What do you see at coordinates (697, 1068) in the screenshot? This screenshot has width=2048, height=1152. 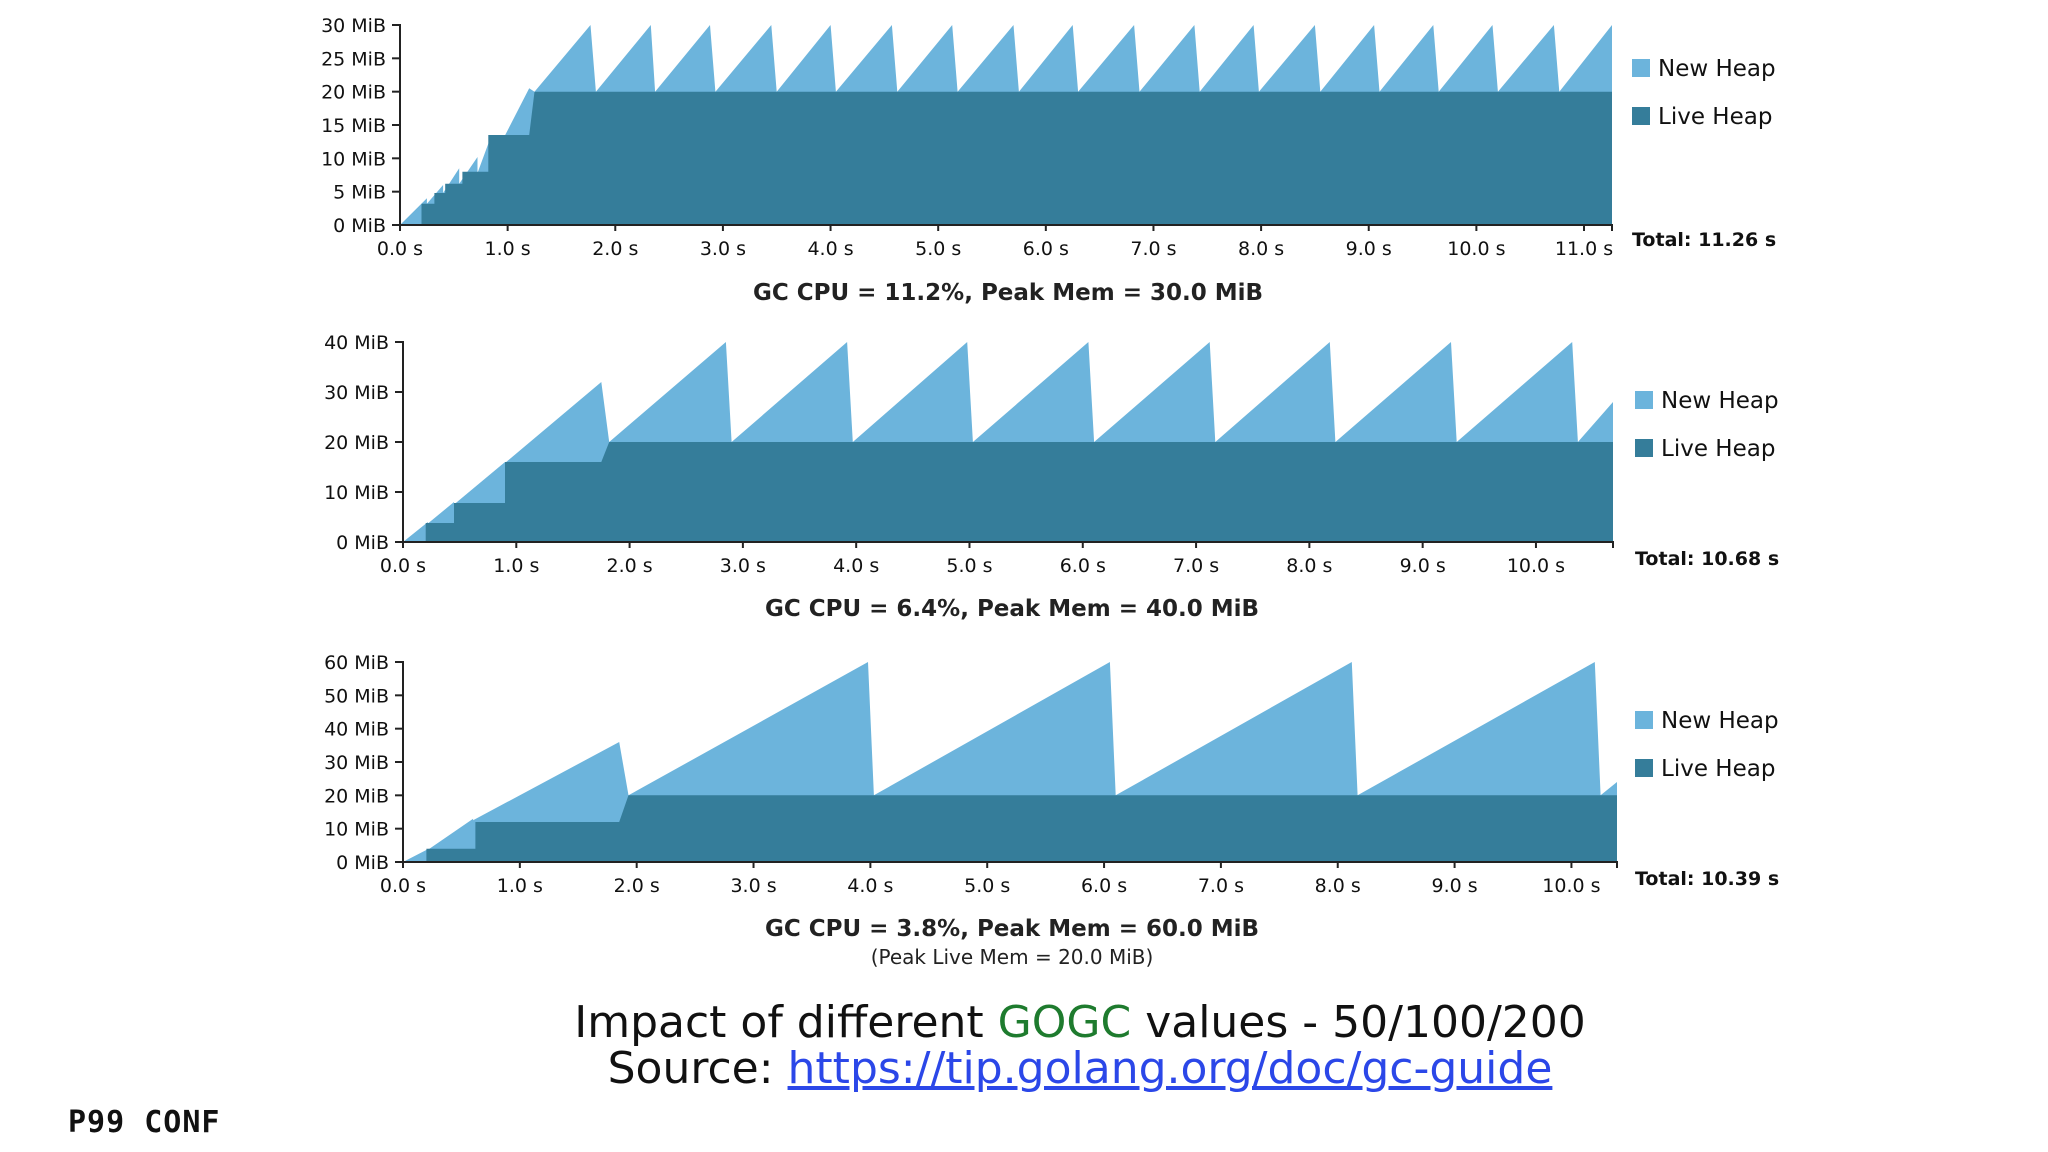 I see `source-prefix: Source:` at bounding box center [697, 1068].